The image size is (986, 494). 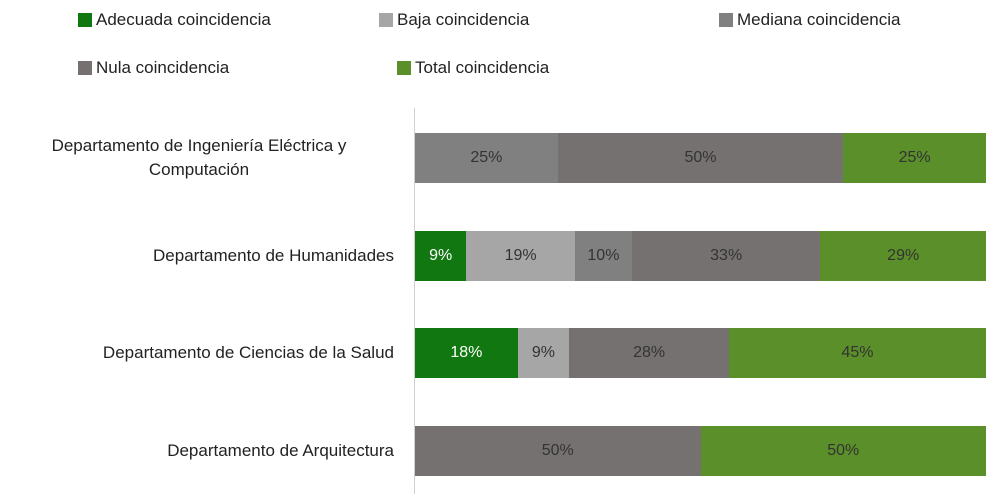 I want to click on legend-item: Mediana coincidencia, so click(x=810, y=20).